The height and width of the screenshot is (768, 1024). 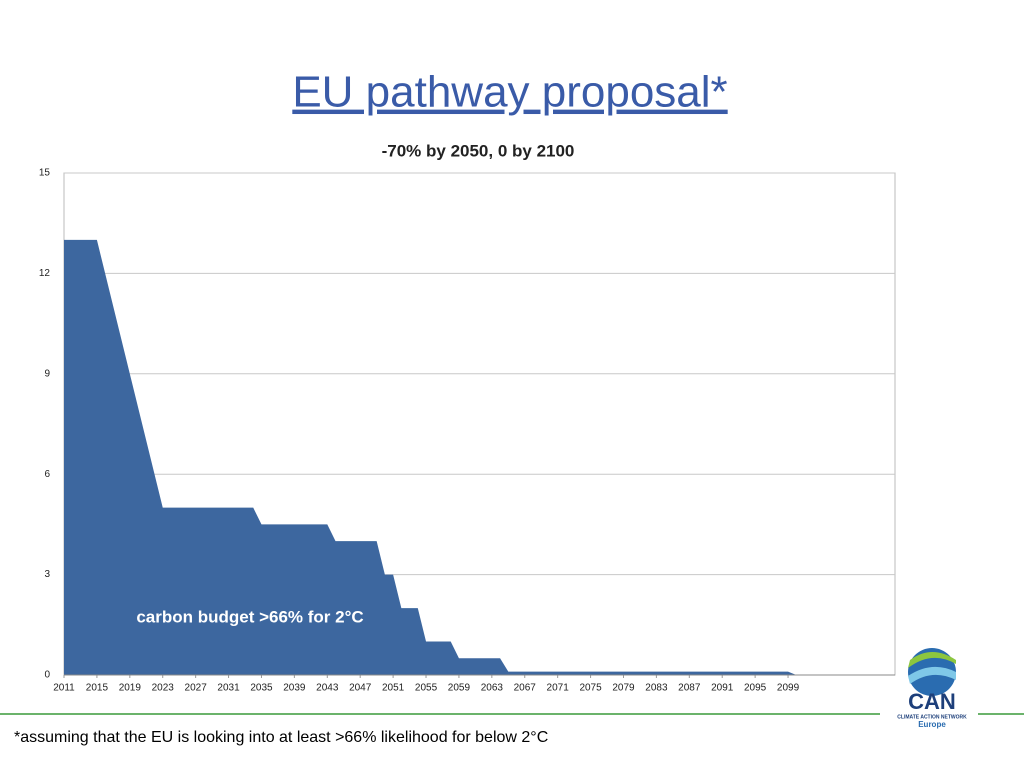 What do you see at coordinates (249, 616) in the screenshot?
I see `annotation: carbon budget >66% for 2°C` at bounding box center [249, 616].